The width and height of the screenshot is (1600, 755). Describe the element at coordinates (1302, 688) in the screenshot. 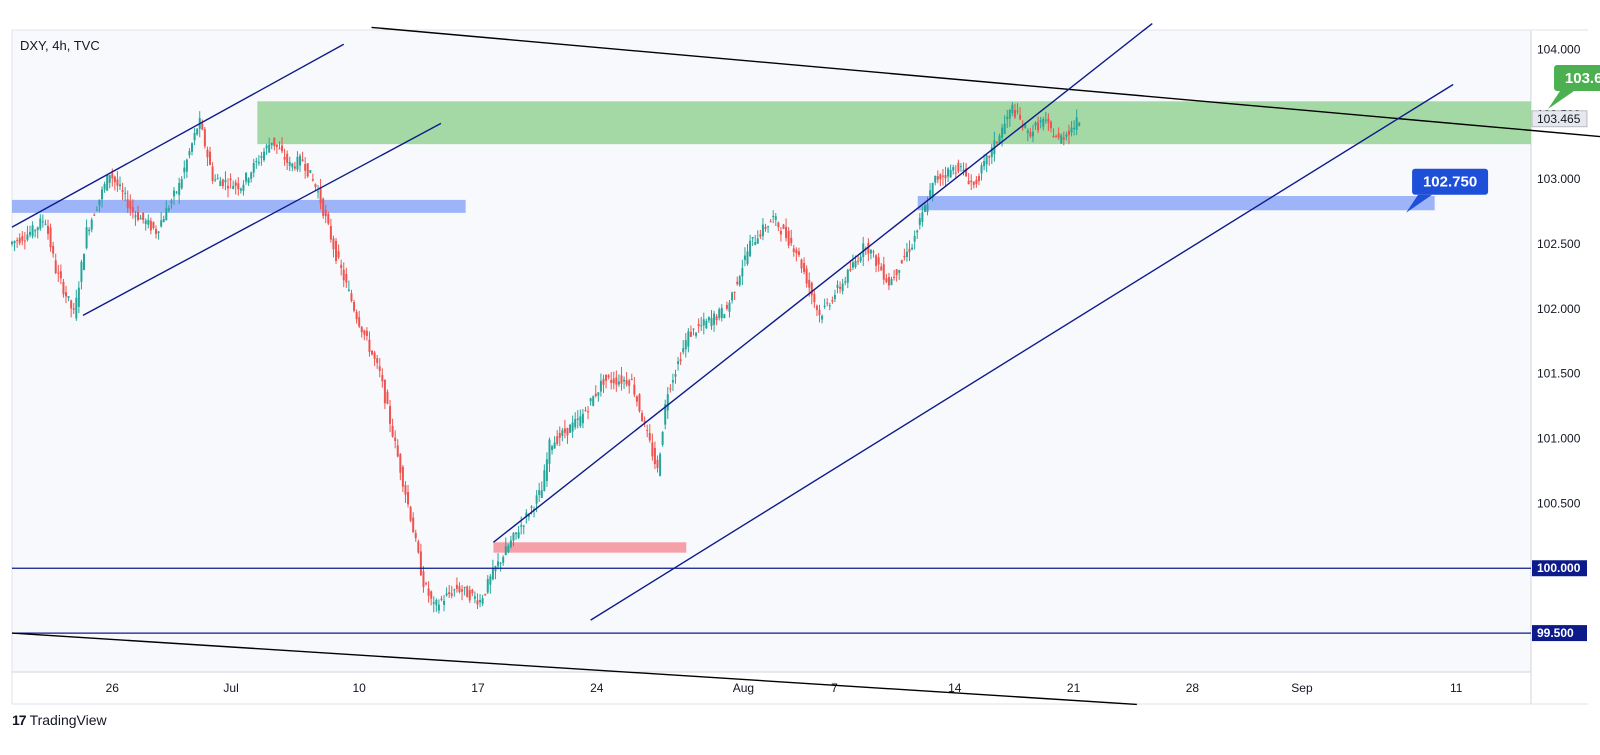

I see `x-tick-label: Sep` at that location.